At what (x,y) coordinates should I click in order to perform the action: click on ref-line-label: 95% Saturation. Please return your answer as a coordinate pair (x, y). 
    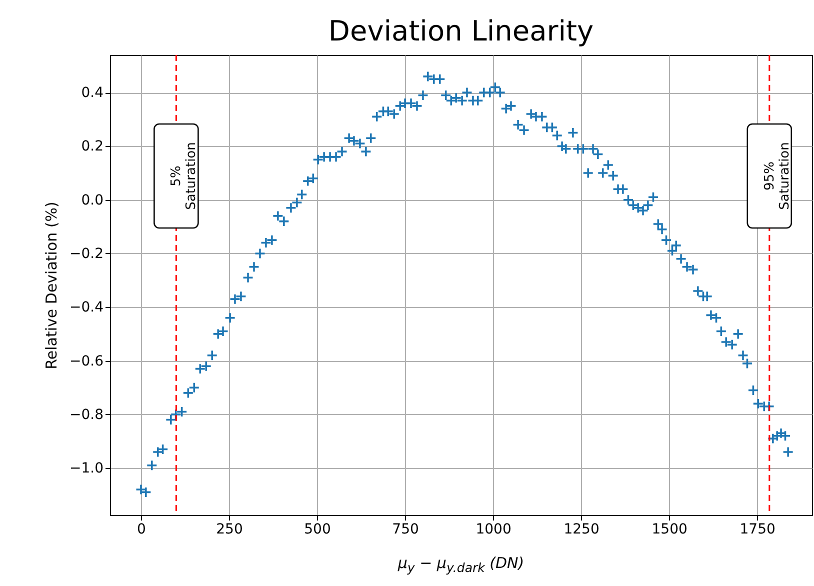
    Looking at the image, I should click on (777, 176).